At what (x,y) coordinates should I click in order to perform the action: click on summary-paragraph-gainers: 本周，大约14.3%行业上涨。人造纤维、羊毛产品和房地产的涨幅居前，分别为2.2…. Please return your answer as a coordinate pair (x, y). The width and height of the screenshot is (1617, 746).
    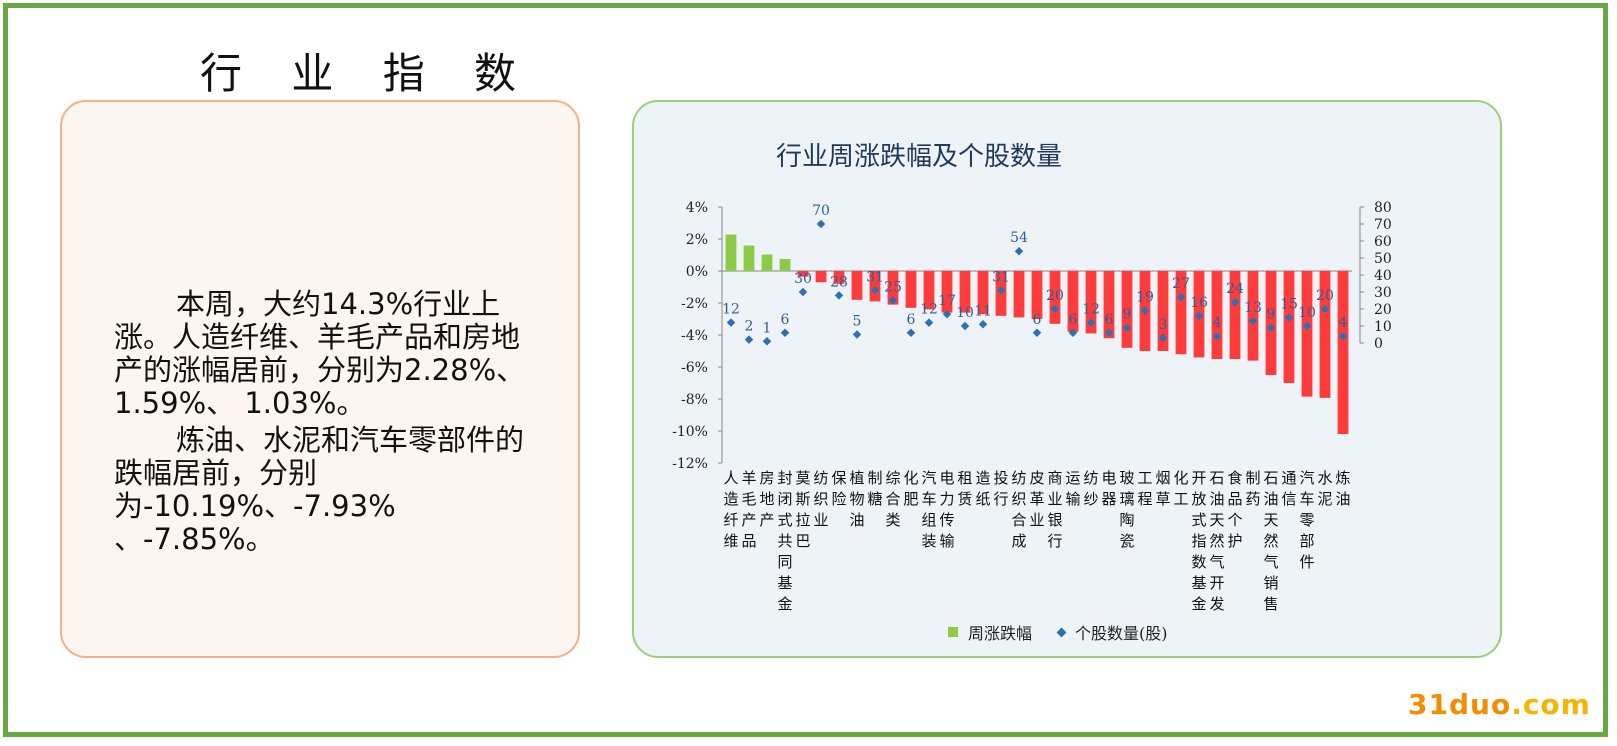
    Looking at the image, I should click on (320, 353).